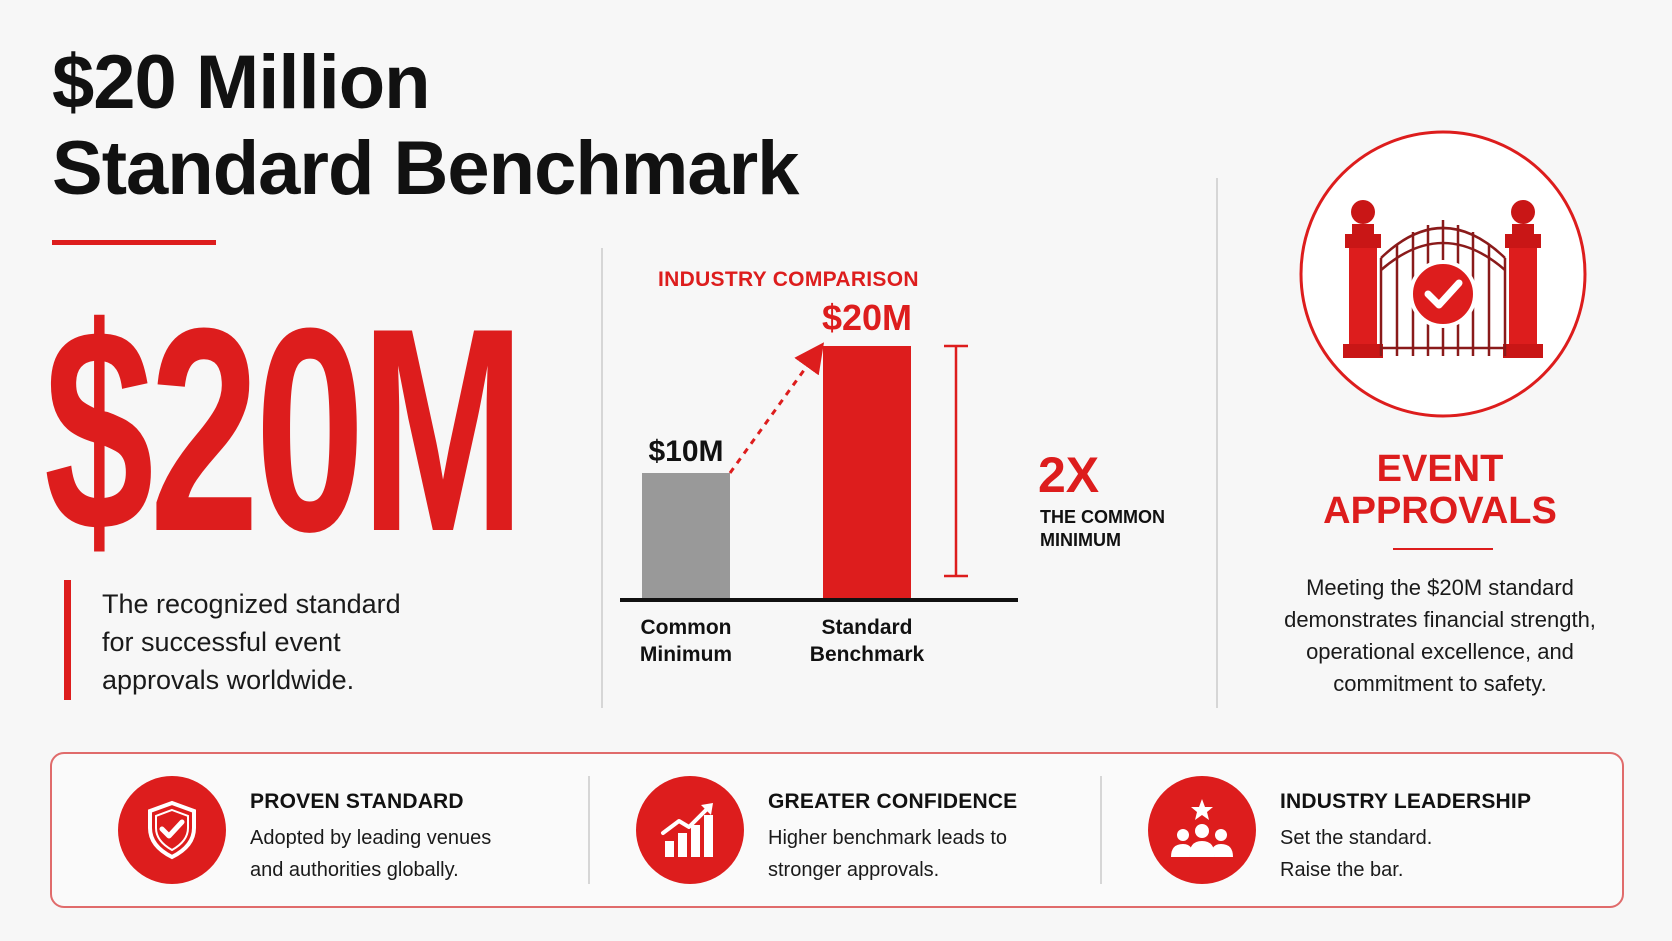 The height and width of the screenshot is (941, 1672). Describe the element at coordinates (251, 604) in the screenshot. I see `hero-desc-line1: The recognized standard` at that location.